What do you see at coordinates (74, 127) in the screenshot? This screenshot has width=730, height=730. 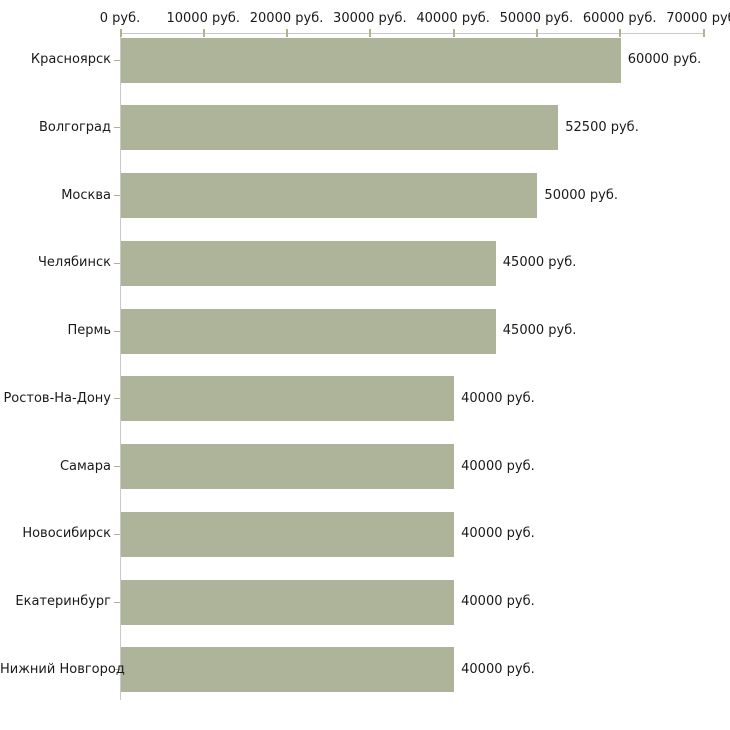 I see `category-label: Волгоград` at bounding box center [74, 127].